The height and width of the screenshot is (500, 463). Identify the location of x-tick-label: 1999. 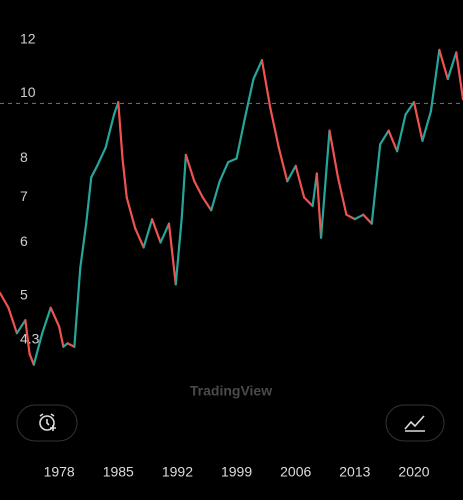
(236, 472).